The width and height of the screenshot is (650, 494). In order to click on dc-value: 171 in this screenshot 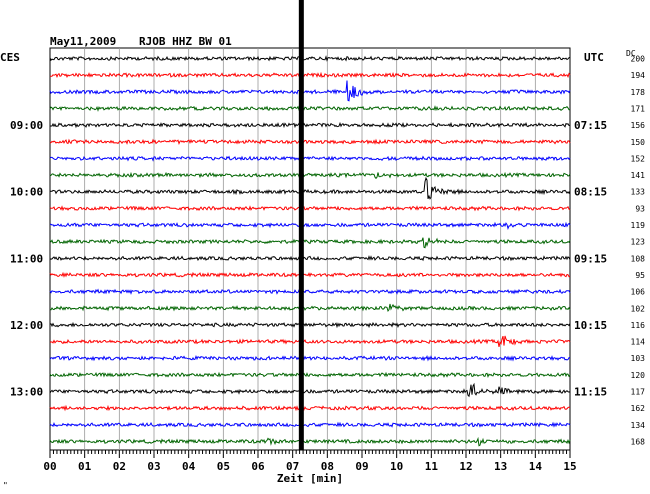, I will do `click(638, 108)`.